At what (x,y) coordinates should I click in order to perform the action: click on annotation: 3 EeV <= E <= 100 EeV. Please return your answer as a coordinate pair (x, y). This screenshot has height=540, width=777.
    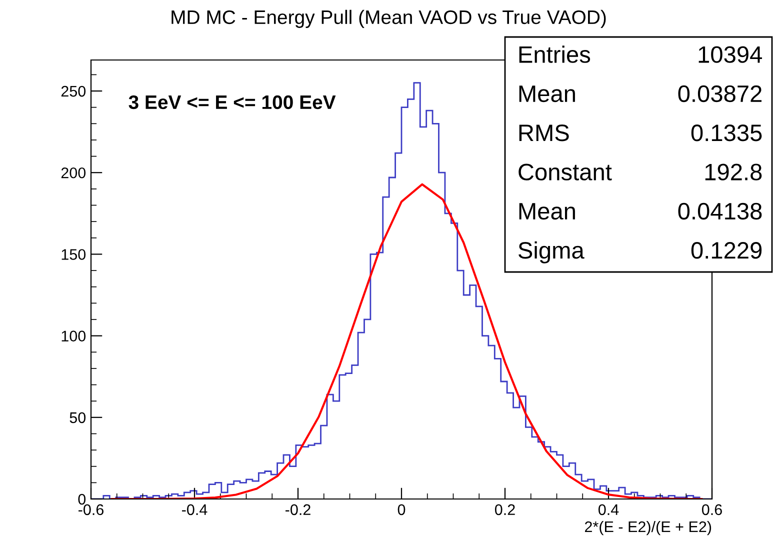
    Looking at the image, I should click on (232, 102).